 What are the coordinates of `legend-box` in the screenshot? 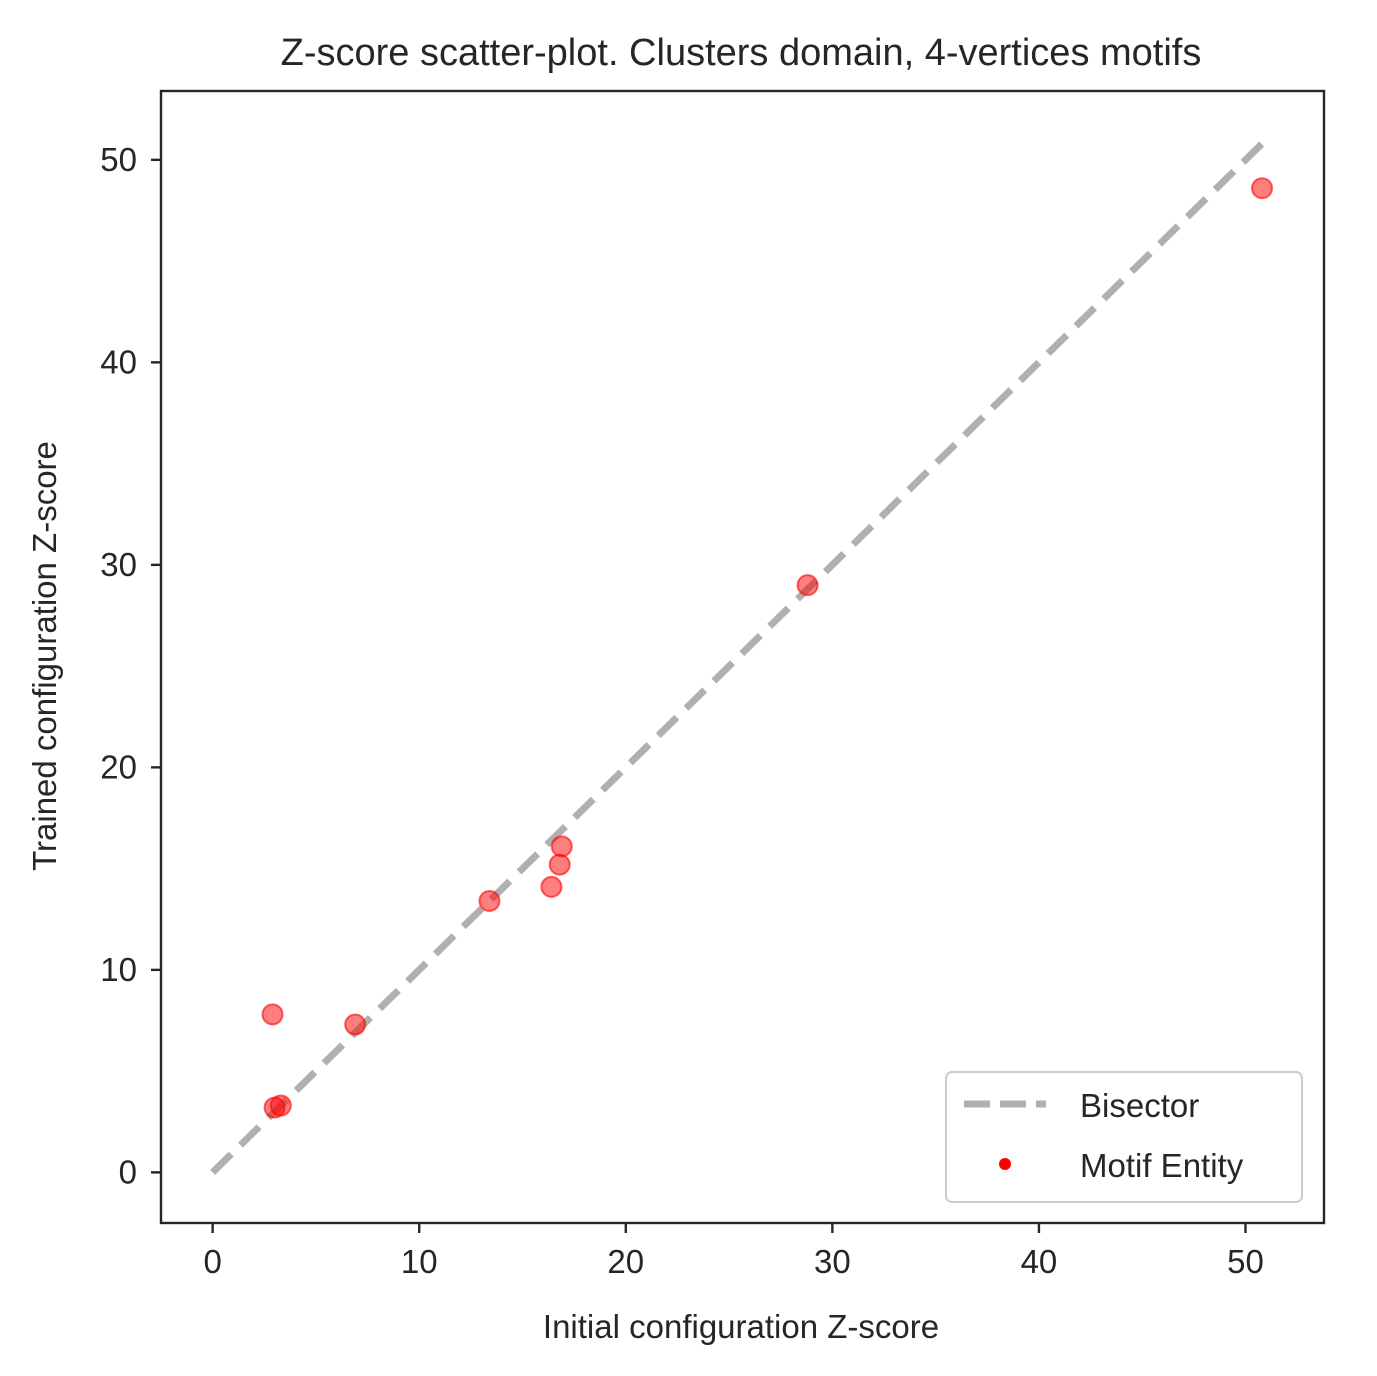 It's located at (1124, 1137).